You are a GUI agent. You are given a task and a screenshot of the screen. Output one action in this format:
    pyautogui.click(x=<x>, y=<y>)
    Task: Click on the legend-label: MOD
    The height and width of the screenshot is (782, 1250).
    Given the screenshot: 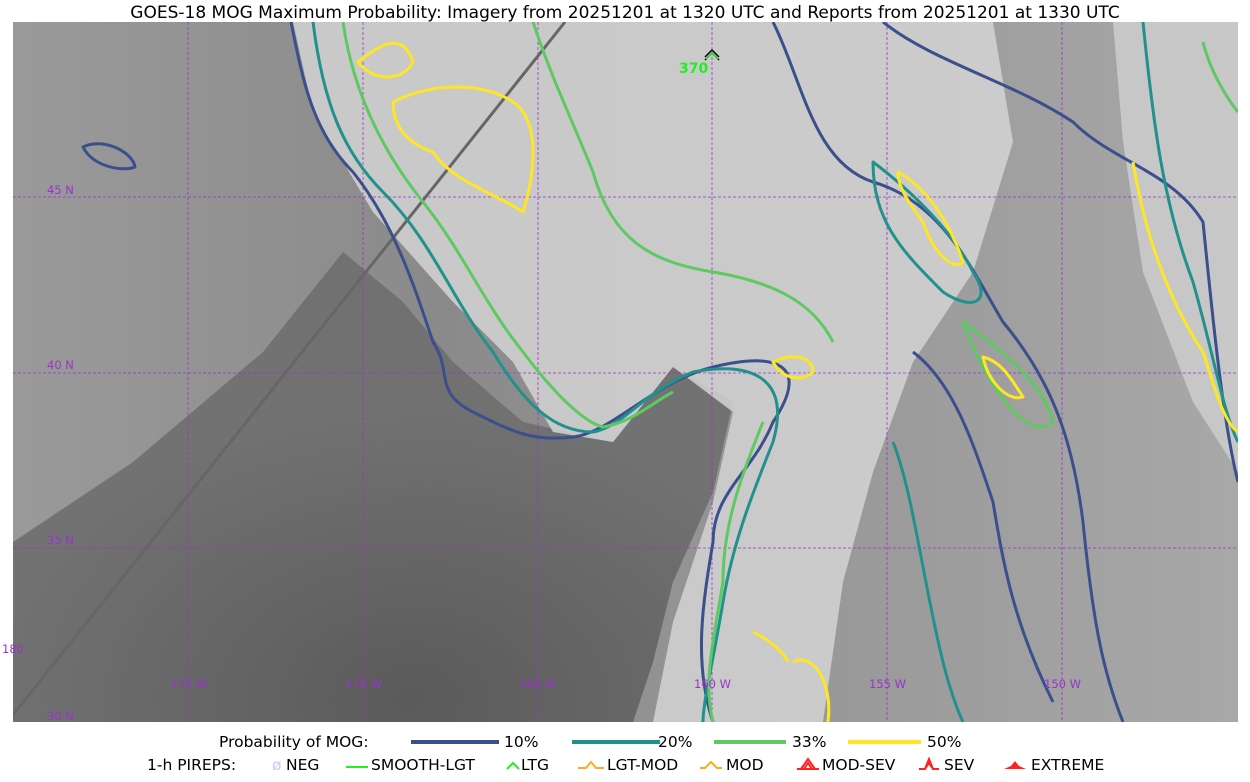 What is the action you would take?
    pyautogui.click(x=745, y=765)
    